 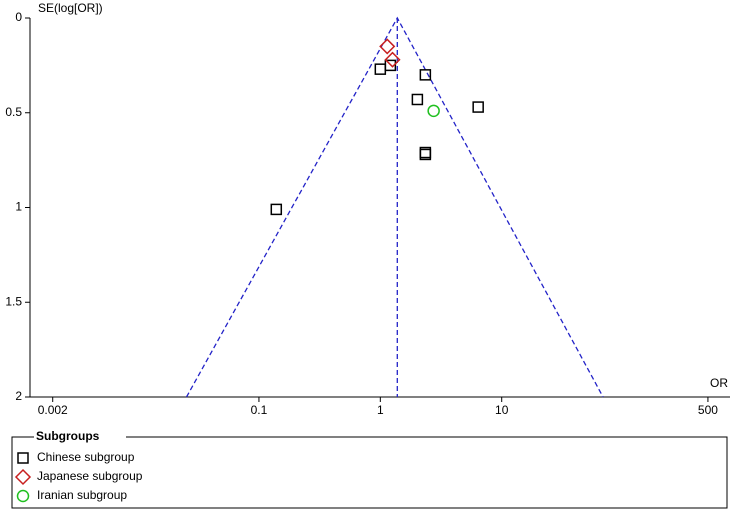 I want to click on x-tick-label: 500, so click(x=708, y=410).